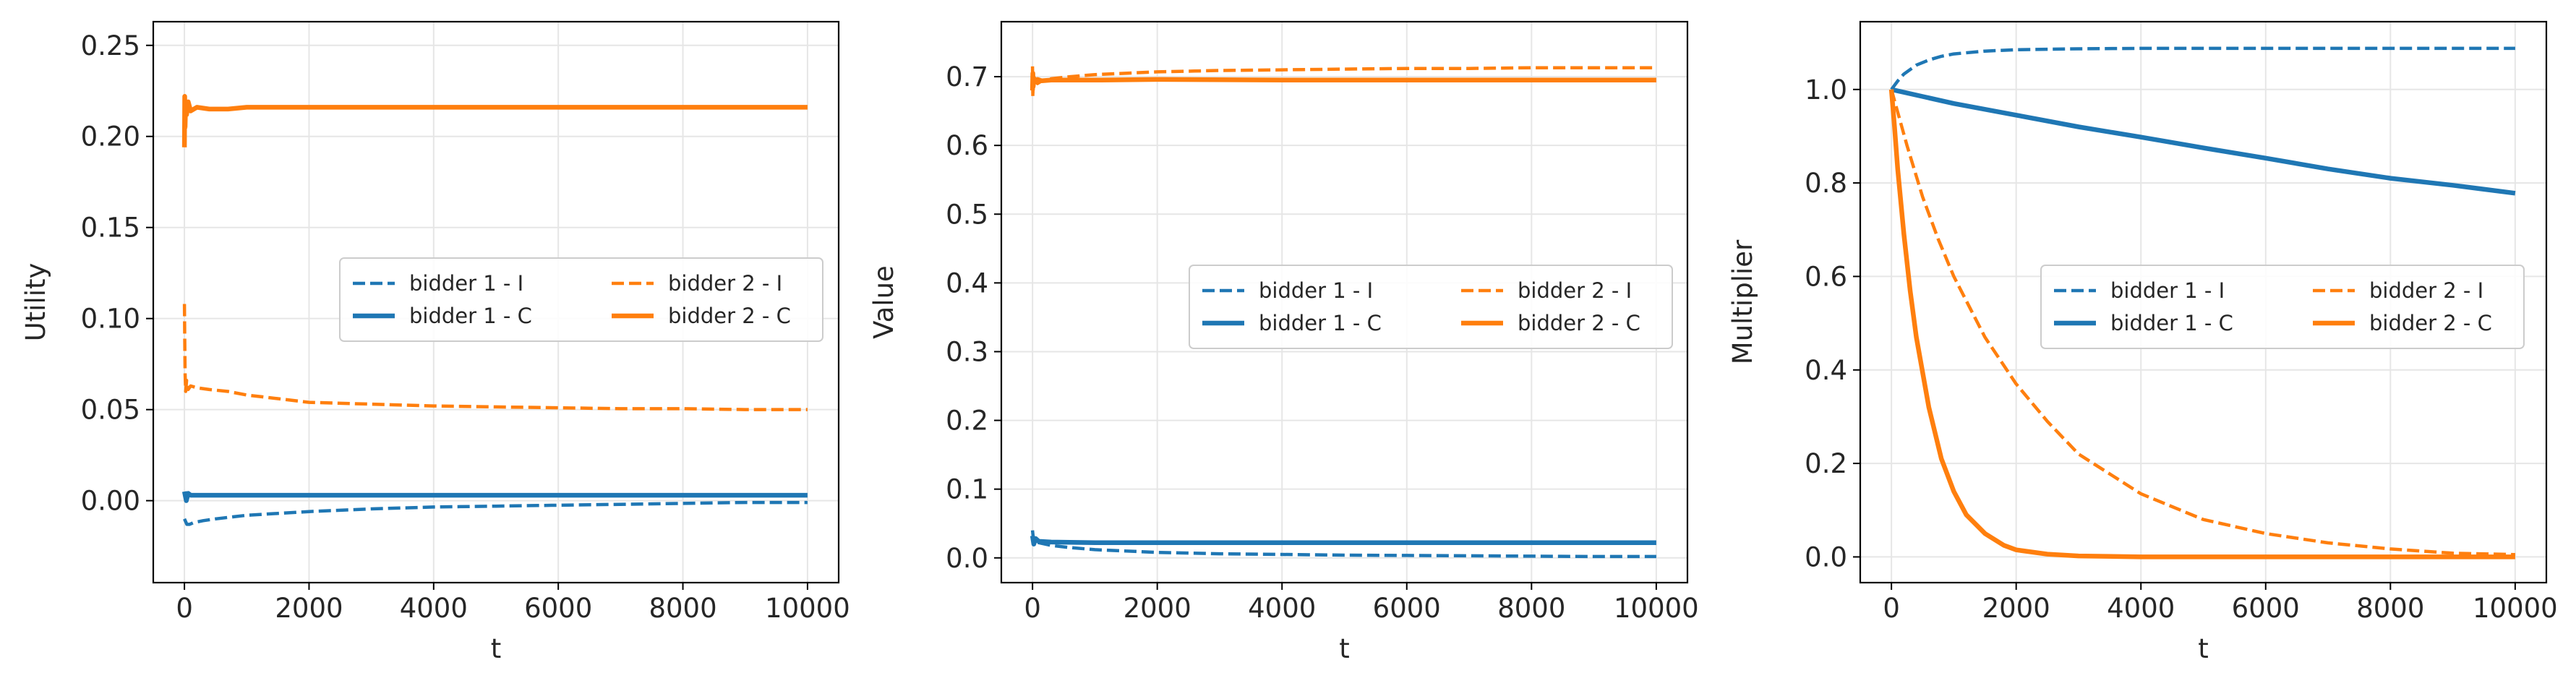 This screenshot has width=2576, height=699. Describe the element at coordinates (111, 319) in the screenshot. I see `y-tick-label: 0.10` at that location.